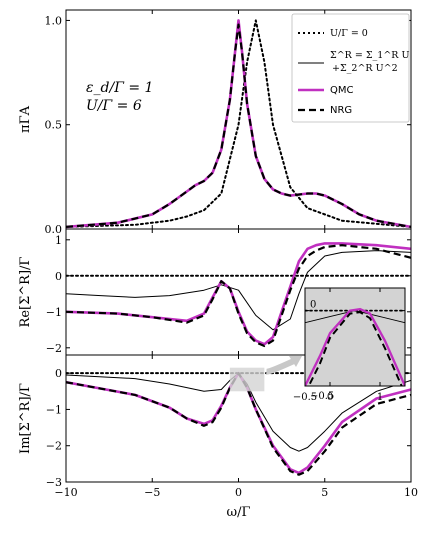 This screenshot has height=545, width=436. I want to click on y-axis-label: πΓA, so click(25, 119).